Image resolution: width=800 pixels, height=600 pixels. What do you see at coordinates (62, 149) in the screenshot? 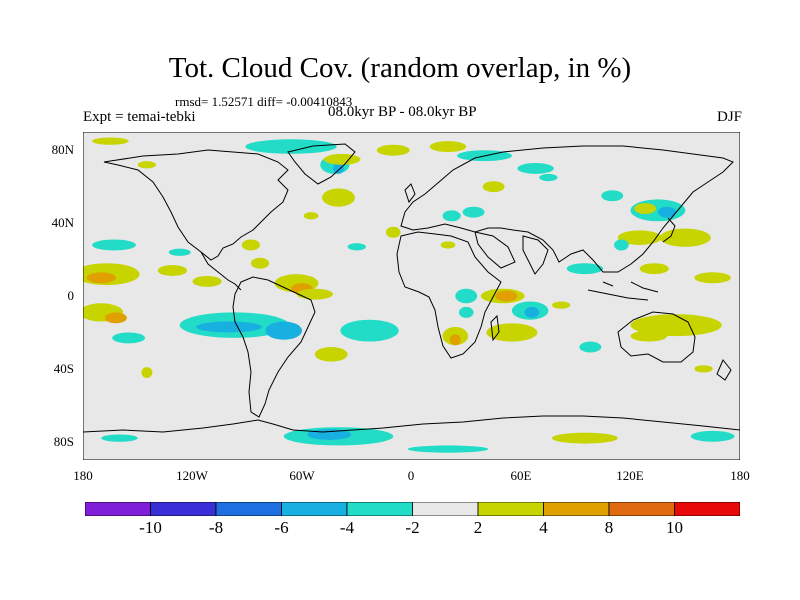
I see `y-tick-label: 80N` at bounding box center [62, 149].